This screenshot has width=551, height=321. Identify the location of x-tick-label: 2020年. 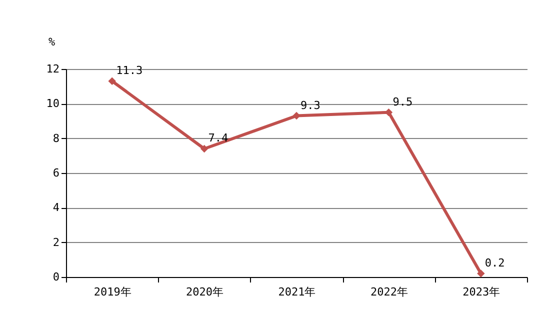
(205, 292).